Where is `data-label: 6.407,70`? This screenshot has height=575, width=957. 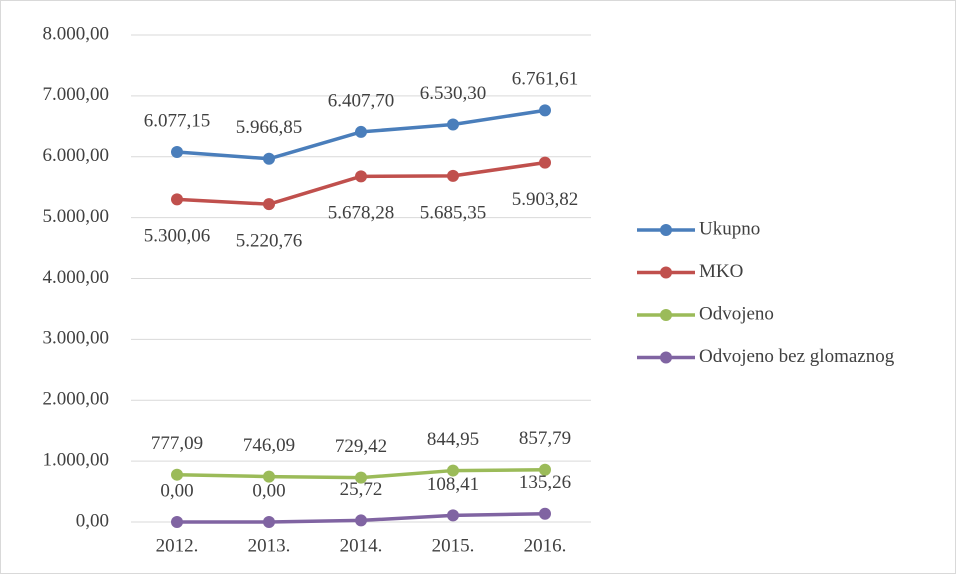 data-label: 6.407,70 is located at coordinates (361, 100).